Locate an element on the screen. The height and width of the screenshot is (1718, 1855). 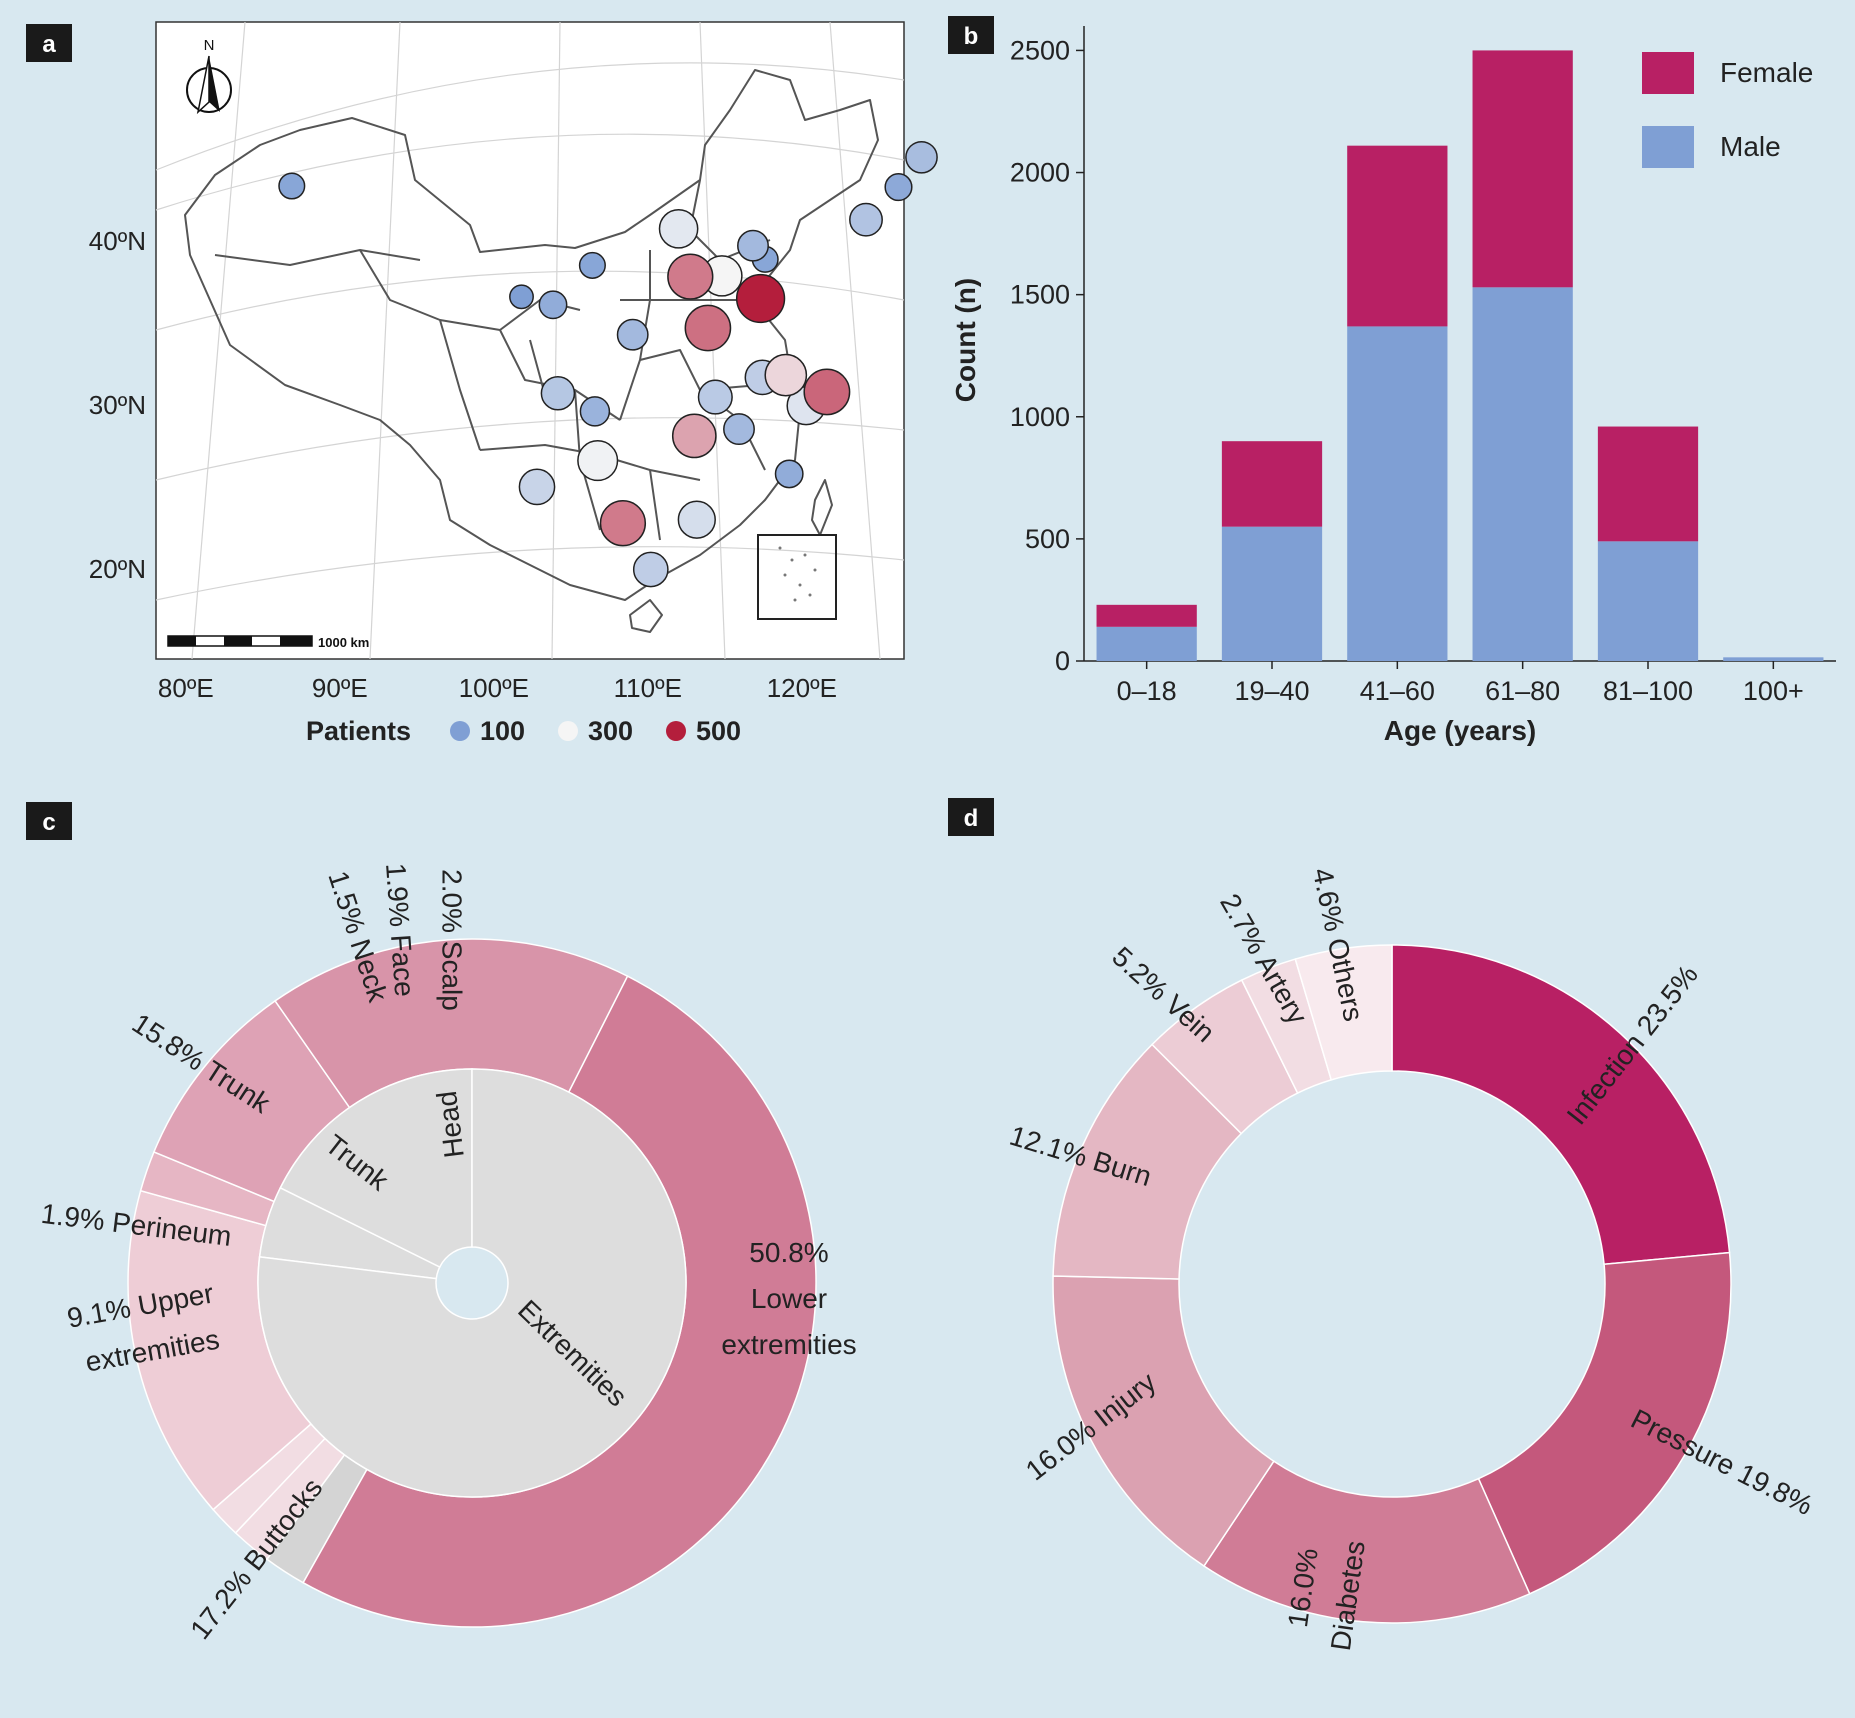
y-tick-label: 2500 is located at coordinates (1040, 50).